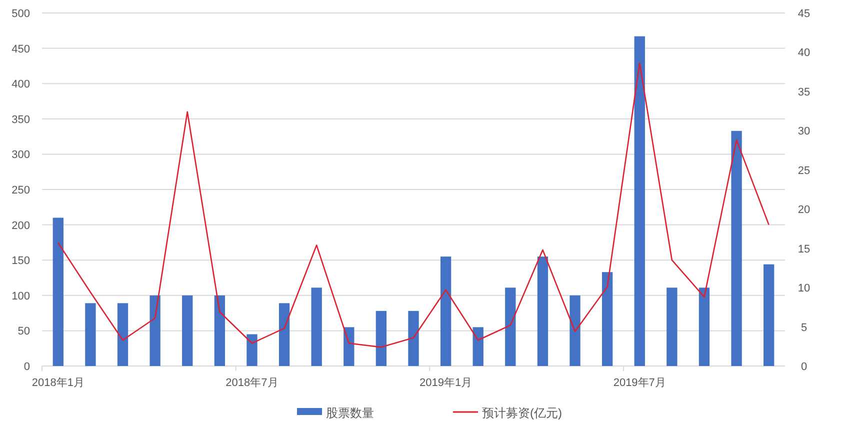 This screenshot has width=846, height=437. I want to click on y2-tick-label: 20, so click(804, 210).